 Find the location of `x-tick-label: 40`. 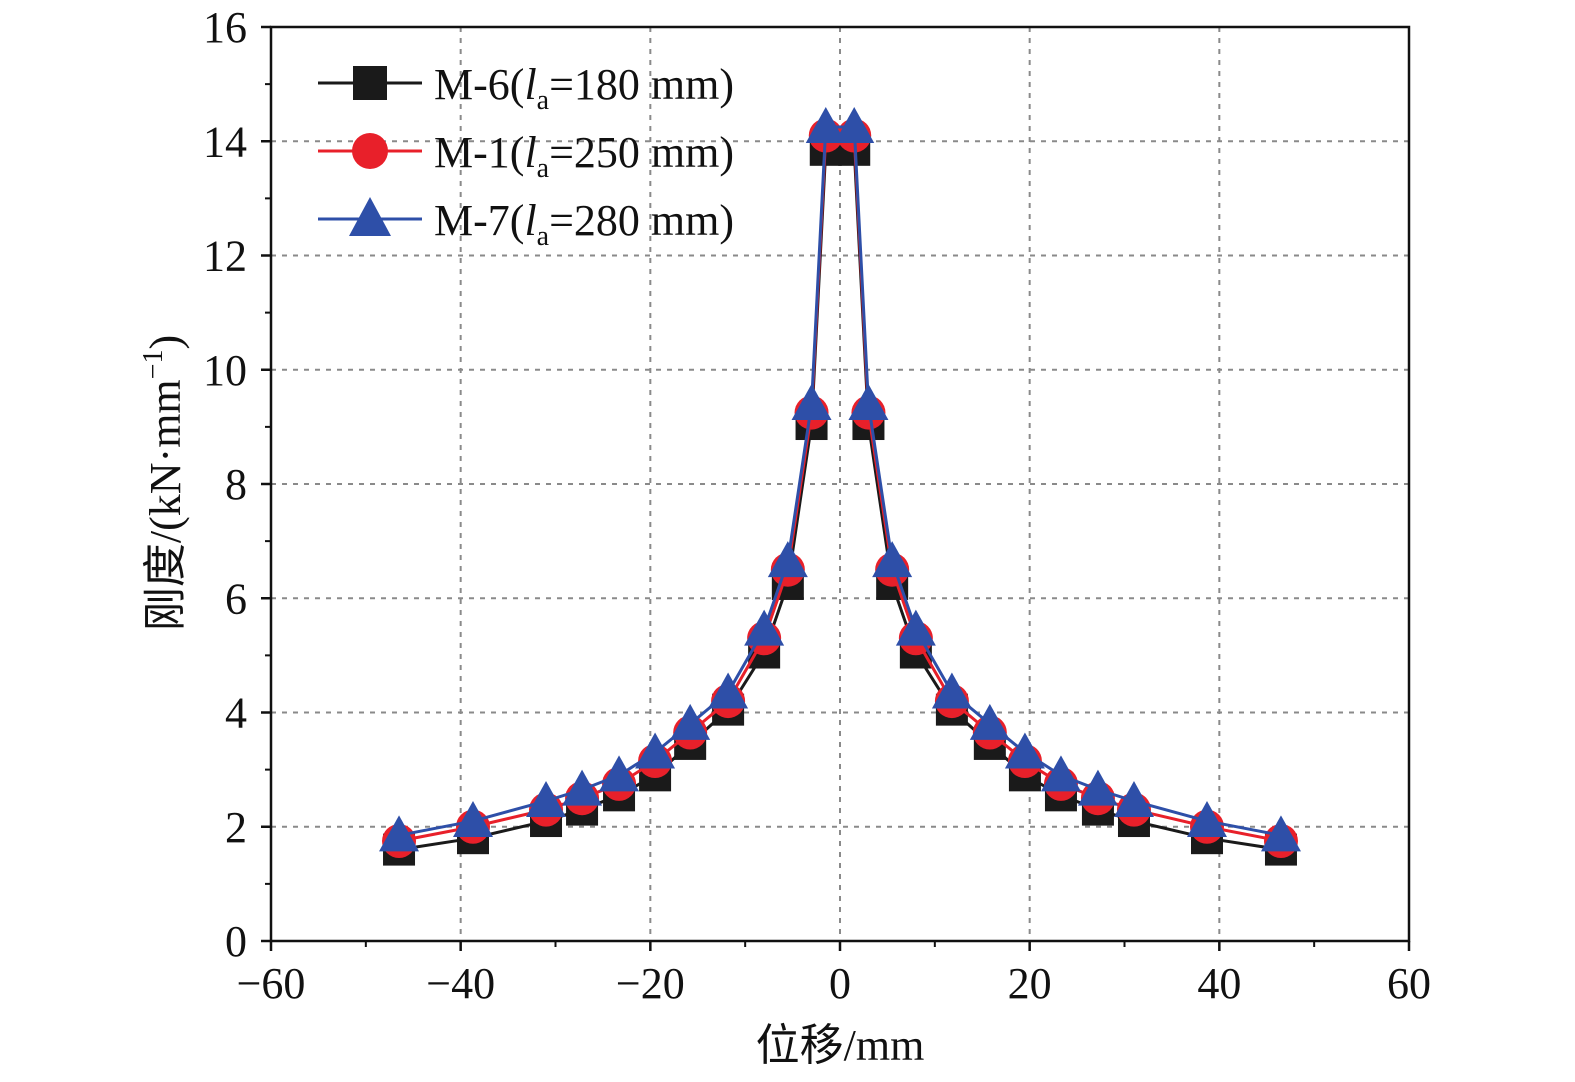

x-tick-label: 40 is located at coordinates (1219, 983).